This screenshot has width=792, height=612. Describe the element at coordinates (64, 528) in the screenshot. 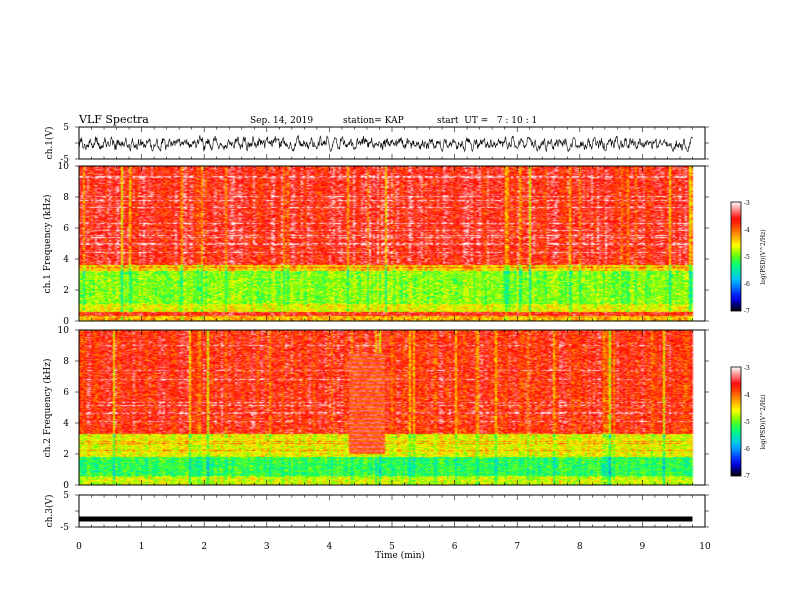

I see `ch3-ytick-bottom: -5` at that location.